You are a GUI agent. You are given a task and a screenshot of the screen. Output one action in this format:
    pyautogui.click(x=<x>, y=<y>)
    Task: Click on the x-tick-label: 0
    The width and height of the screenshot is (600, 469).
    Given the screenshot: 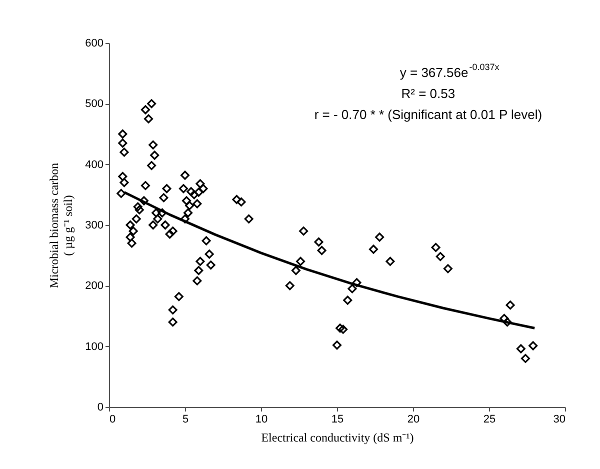 What is the action you would take?
    pyautogui.click(x=113, y=420)
    